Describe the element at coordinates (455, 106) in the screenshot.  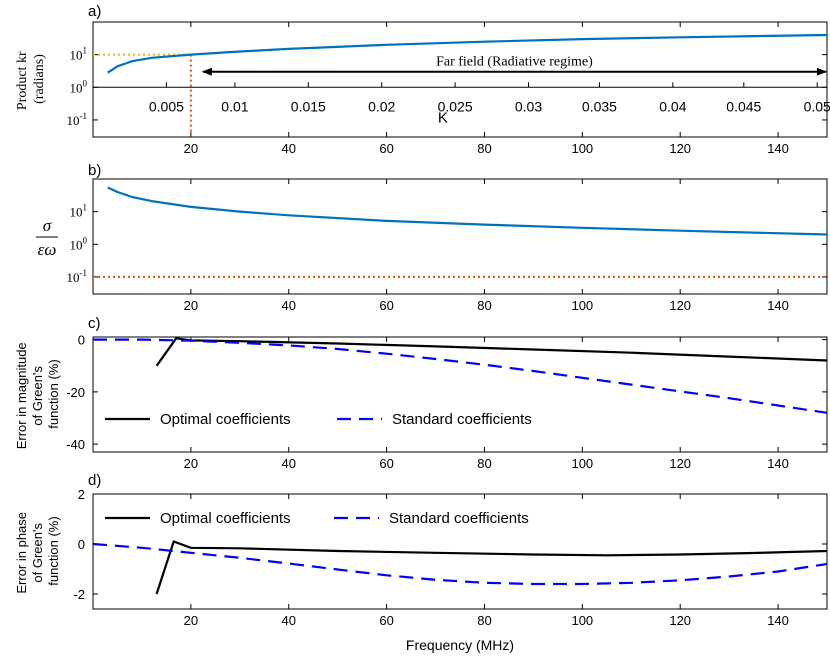
I see `k-tick-label: 0.025` at that location.